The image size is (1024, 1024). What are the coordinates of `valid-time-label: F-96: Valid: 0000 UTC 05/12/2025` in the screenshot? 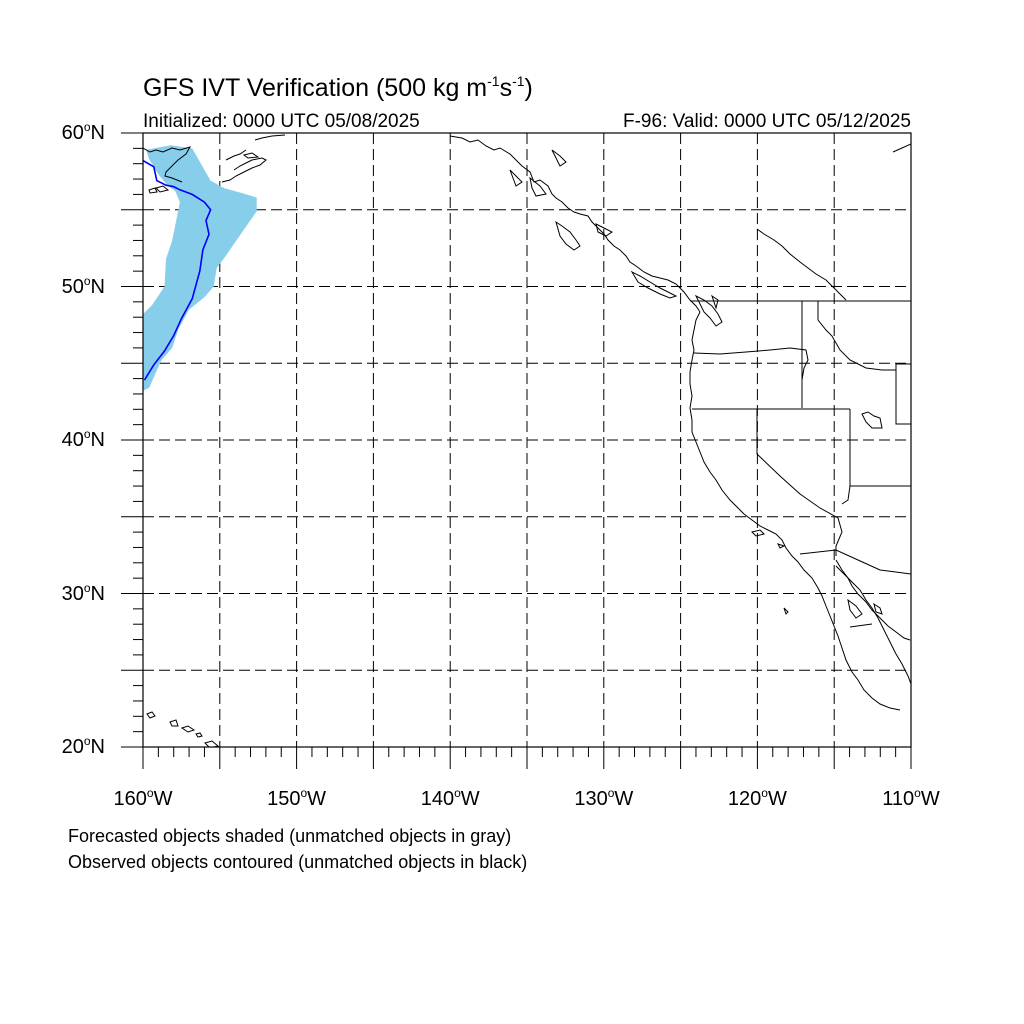 It's located at (767, 121).